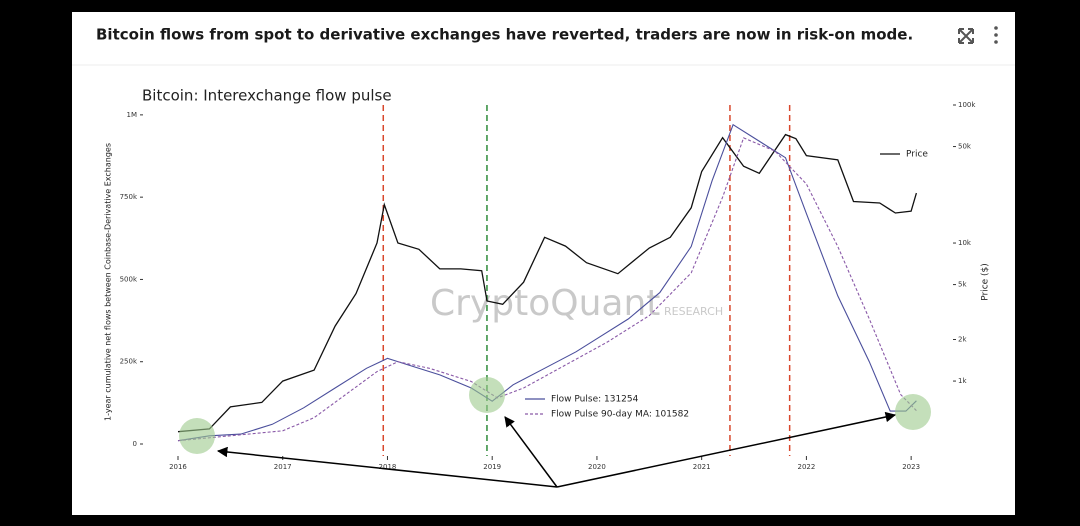 This screenshot has width=1080, height=526. I want to click on y2-tick-label: 5k, so click(962, 285).